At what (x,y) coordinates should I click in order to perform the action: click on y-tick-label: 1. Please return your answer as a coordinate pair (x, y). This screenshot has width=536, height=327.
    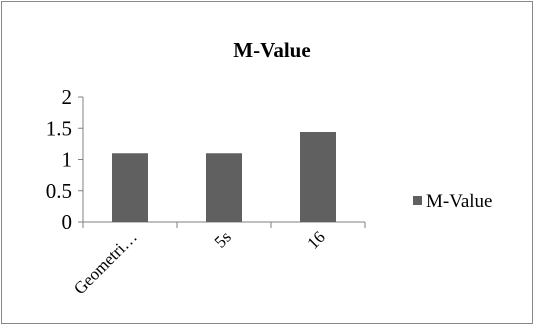
    Looking at the image, I should click on (67, 160).